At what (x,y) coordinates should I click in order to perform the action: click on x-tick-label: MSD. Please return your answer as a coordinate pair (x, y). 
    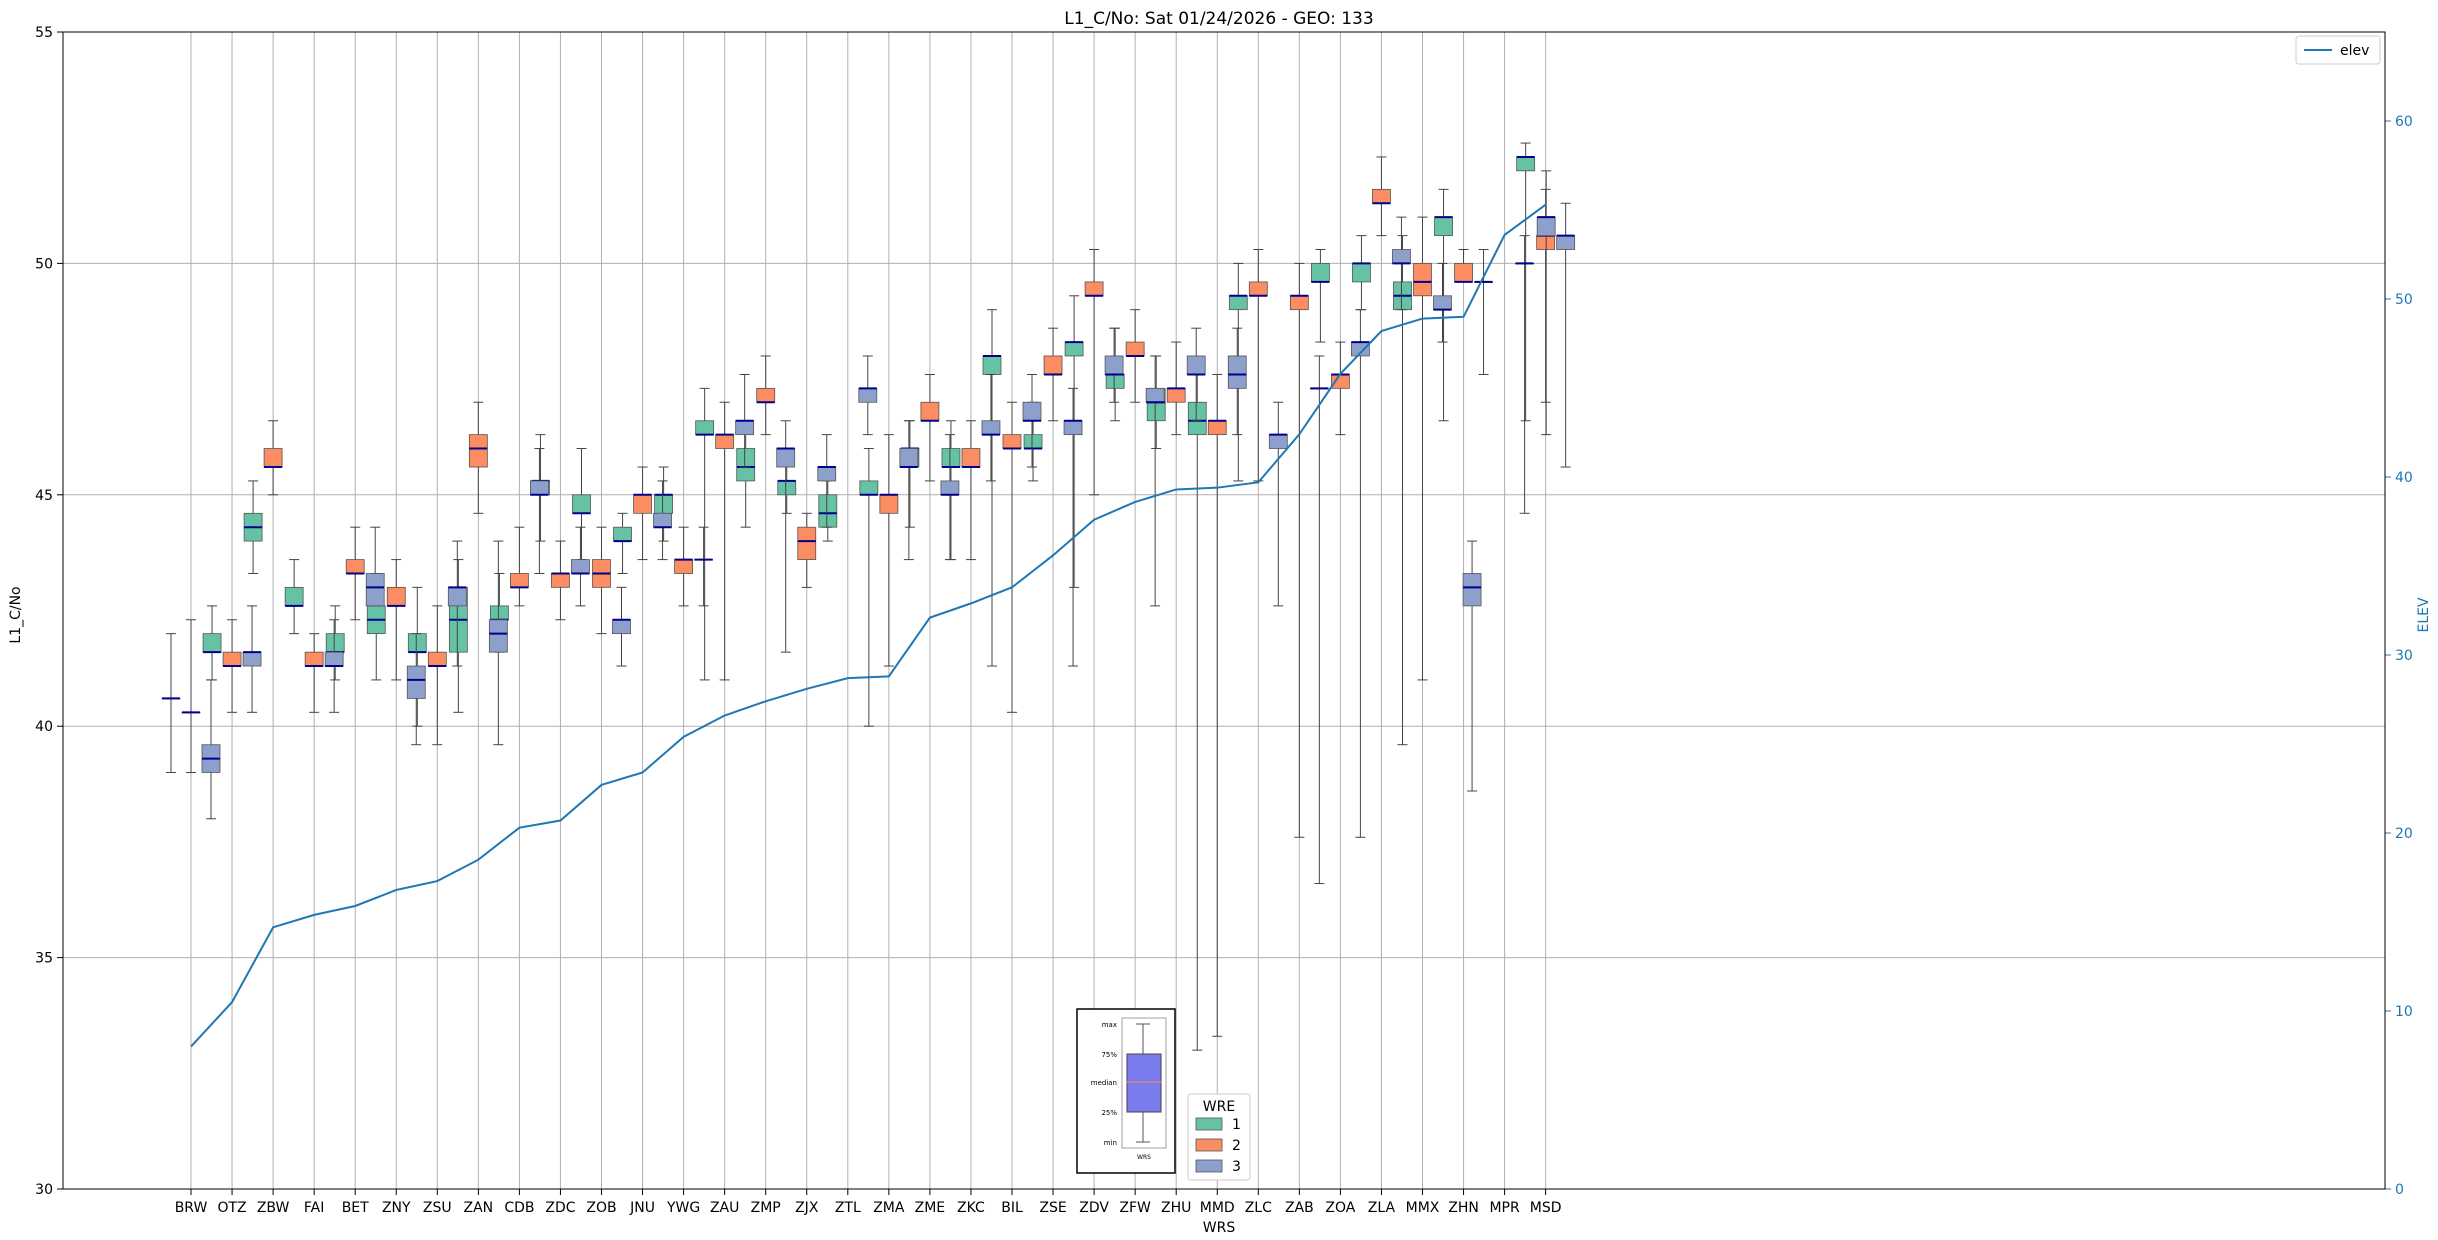
    Looking at the image, I should click on (1546, 1208).